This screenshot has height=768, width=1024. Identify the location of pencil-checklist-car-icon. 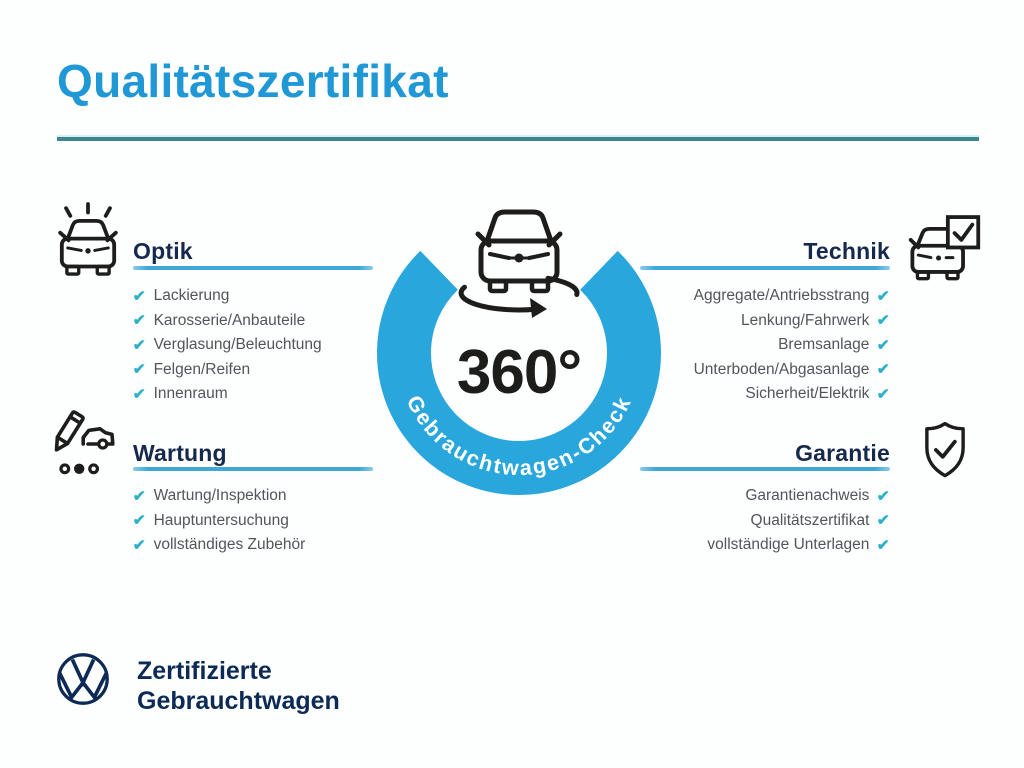
(84, 442).